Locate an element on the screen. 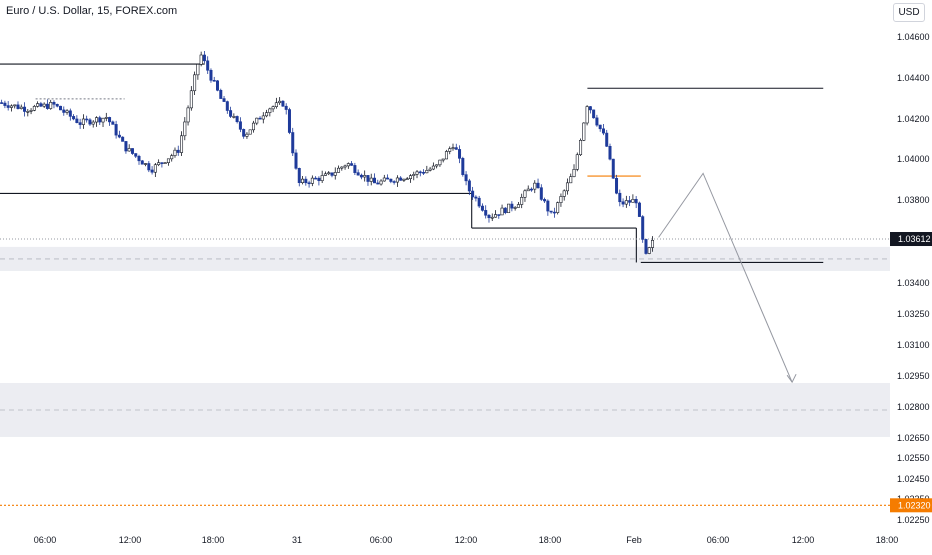 This screenshot has width=932, height=555. price-tick-label: 1.02550 is located at coordinates (913, 458).